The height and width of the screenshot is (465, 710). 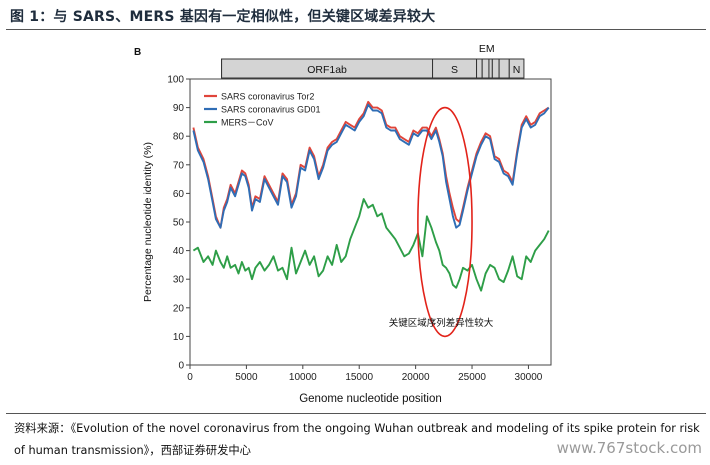 What do you see at coordinates (370, 399) in the screenshot?
I see `x-axis-label: Genome nucleotide position` at bounding box center [370, 399].